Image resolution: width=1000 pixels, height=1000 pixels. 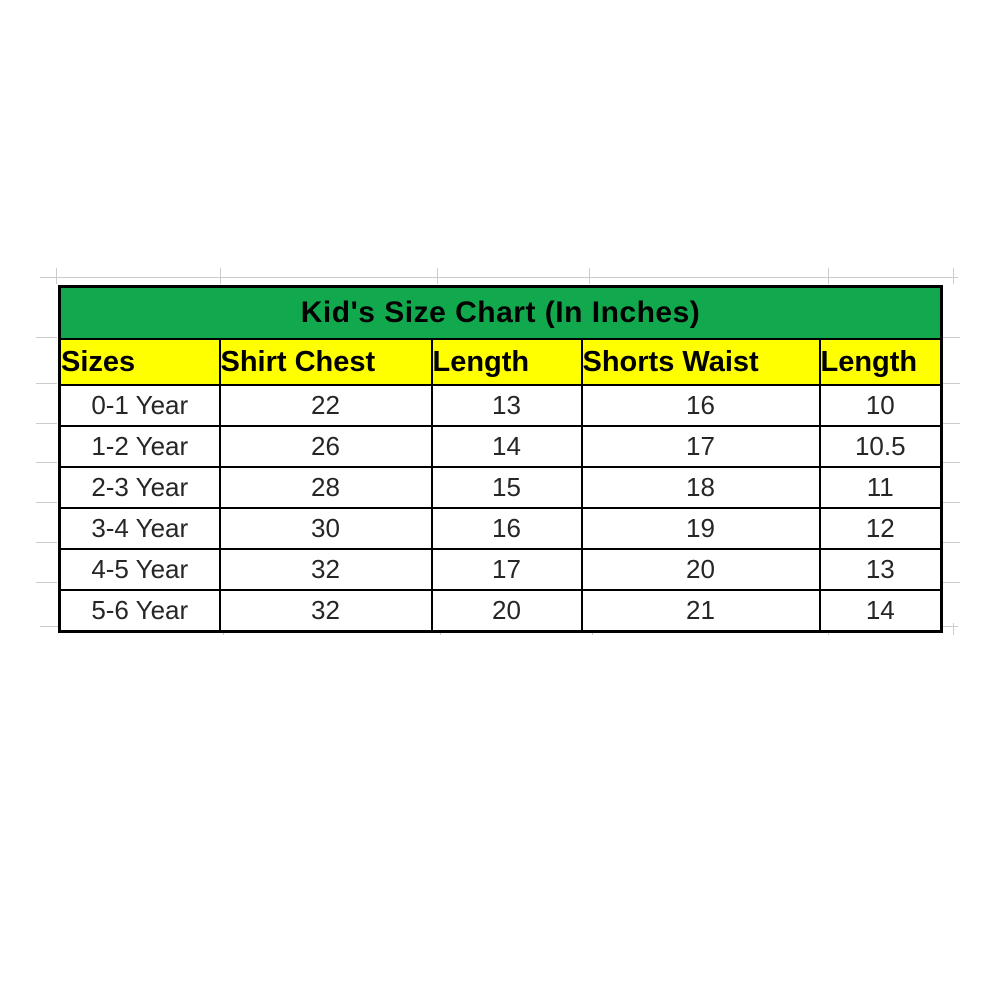 What do you see at coordinates (325, 446) in the screenshot?
I see `value-cell: 26` at bounding box center [325, 446].